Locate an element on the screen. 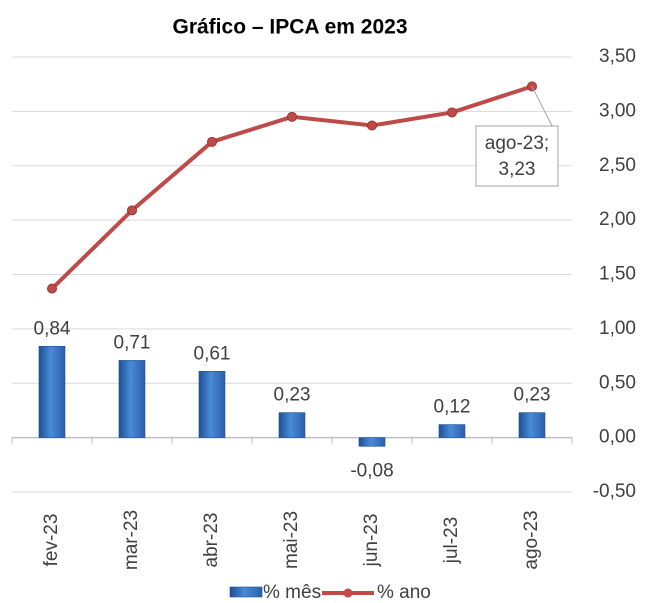 The width and height of the screenshot is (645, 603). y-tick-label: -0,50 is located at coordinates (614, 491).